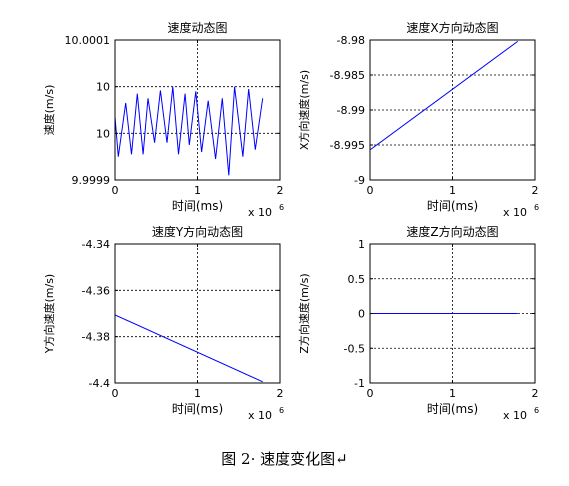  I want to click on figure-caption: 图 2· 速度变化图↵, so click(284, 459).